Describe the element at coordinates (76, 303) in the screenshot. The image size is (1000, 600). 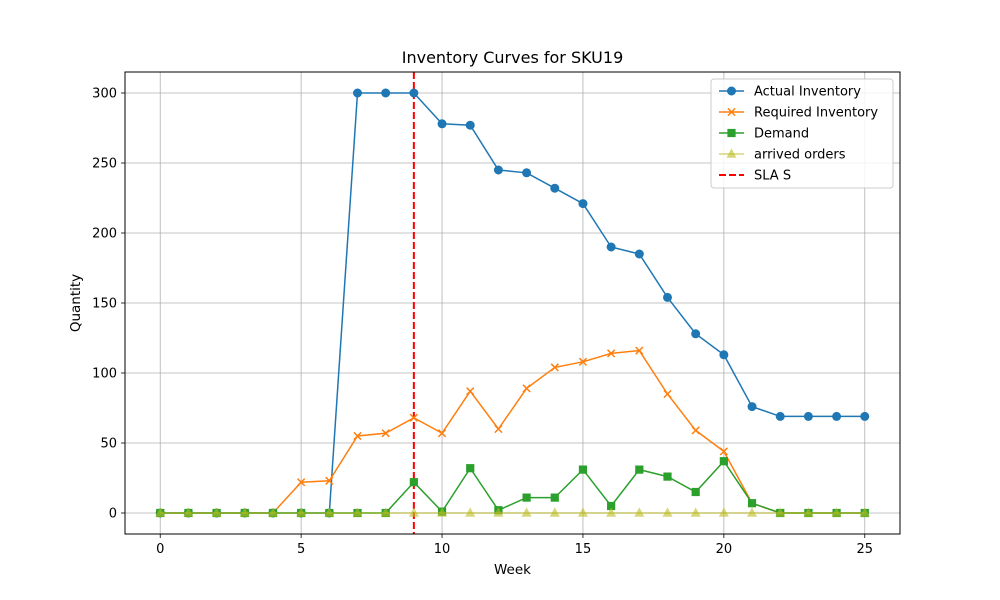
I see `y-axis-label: Quantity` at that location.